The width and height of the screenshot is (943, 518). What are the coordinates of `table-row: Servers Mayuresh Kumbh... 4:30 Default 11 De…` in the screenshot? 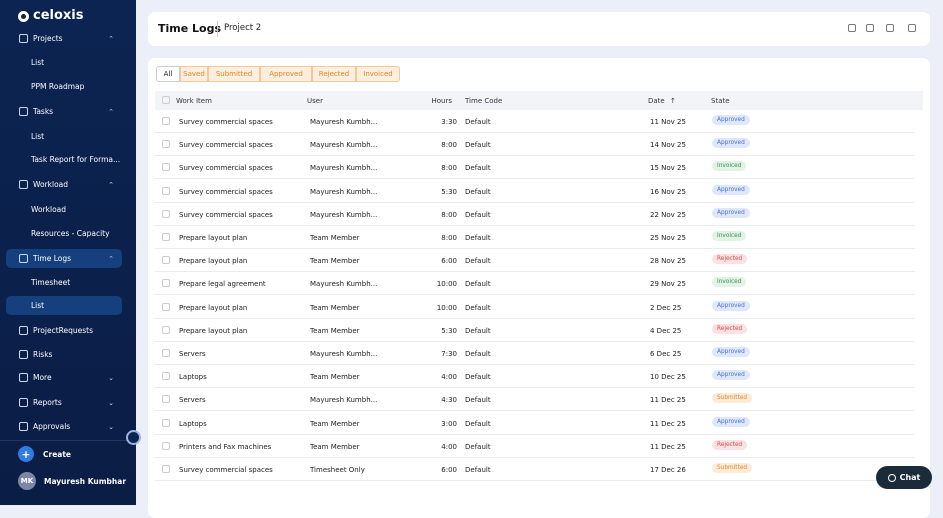 It's located at (535, 400).